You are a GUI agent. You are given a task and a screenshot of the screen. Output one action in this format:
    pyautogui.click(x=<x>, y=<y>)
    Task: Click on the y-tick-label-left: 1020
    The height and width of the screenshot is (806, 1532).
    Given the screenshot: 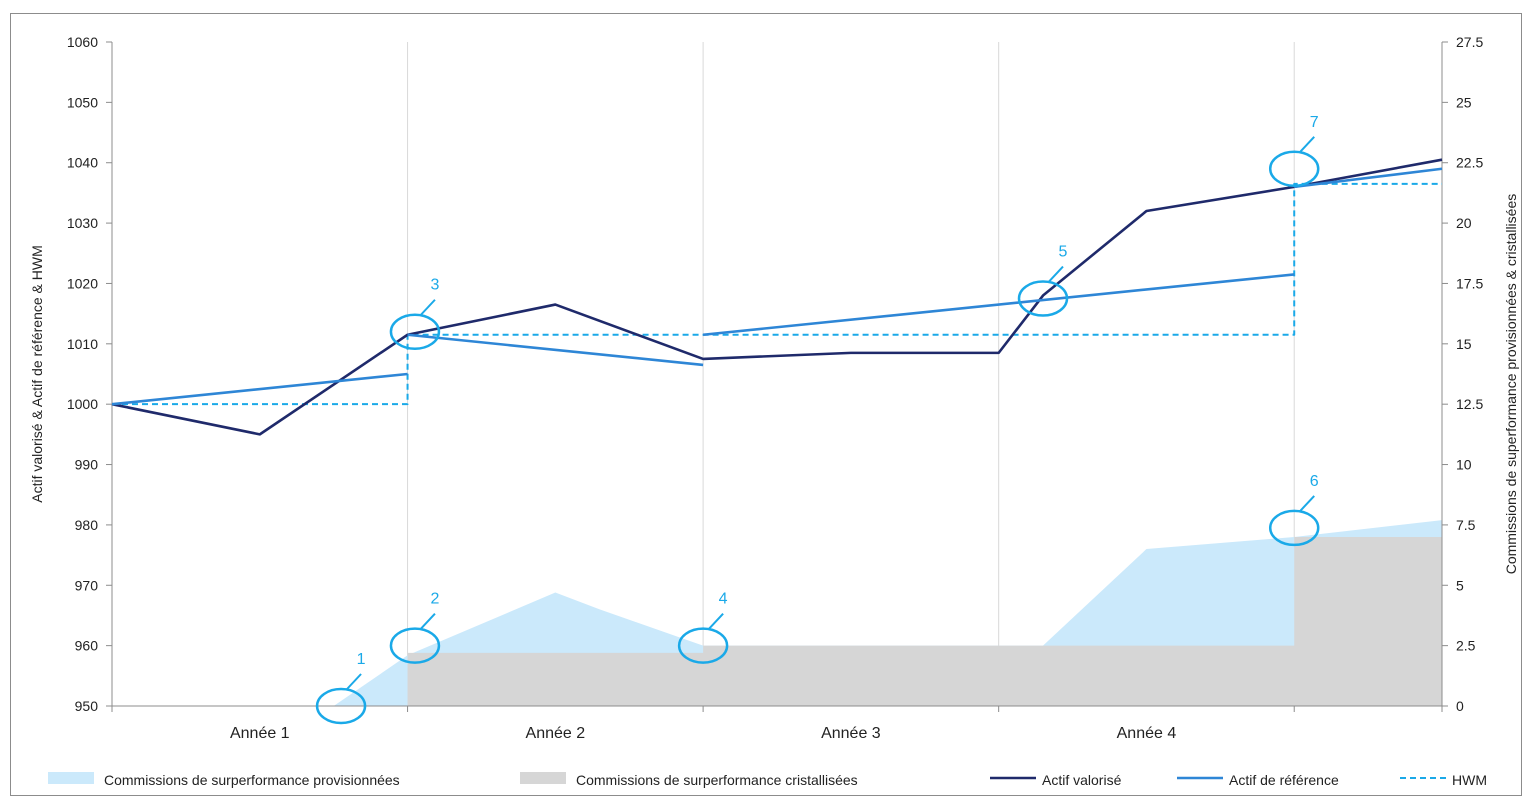 What is the action you would take?
    pyautogui.click(x=82, y=283)
    